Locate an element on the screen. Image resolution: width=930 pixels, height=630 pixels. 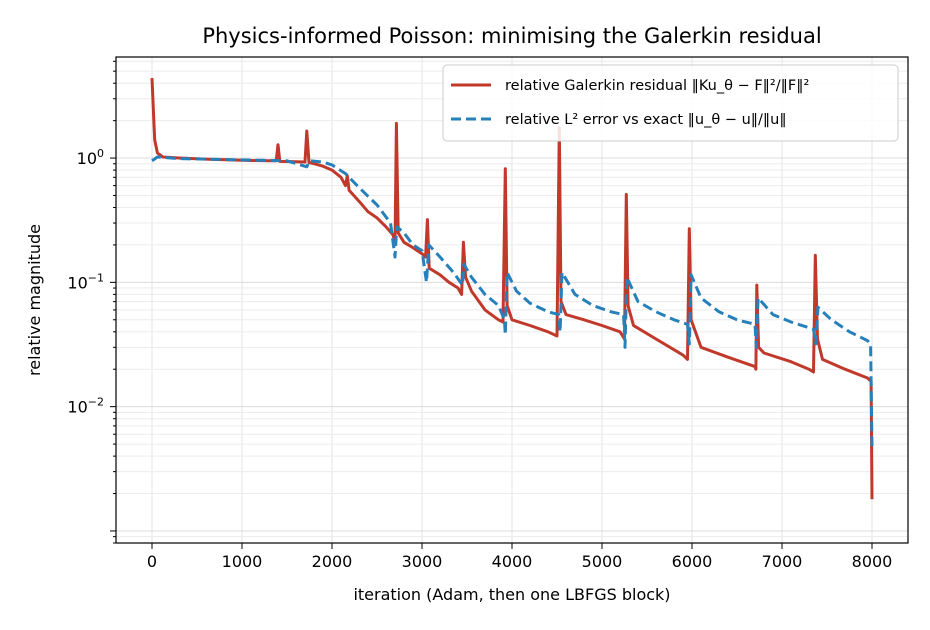
x-tick-label: 4000 is located at coordinates (512, 561).